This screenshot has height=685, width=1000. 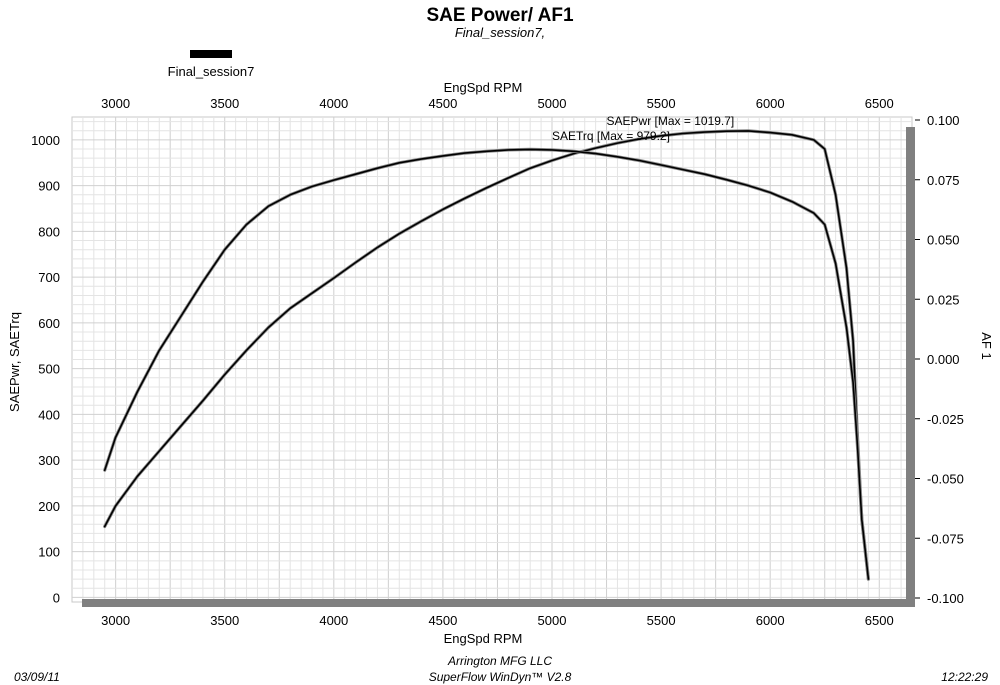 What do you see at coordinates (552, 620) in the screenshot?
I see `x-tick-label-bottom: 5000` at bounding box center [552, 620].